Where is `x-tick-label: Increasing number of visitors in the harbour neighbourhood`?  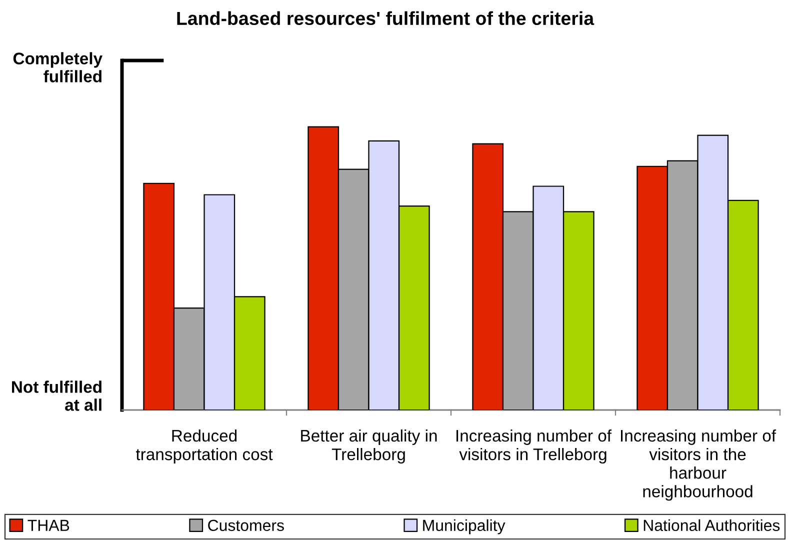
x-tick-label: Increasing number of visitors in the harbour neighbourhood is located at coordinates (698, 465).